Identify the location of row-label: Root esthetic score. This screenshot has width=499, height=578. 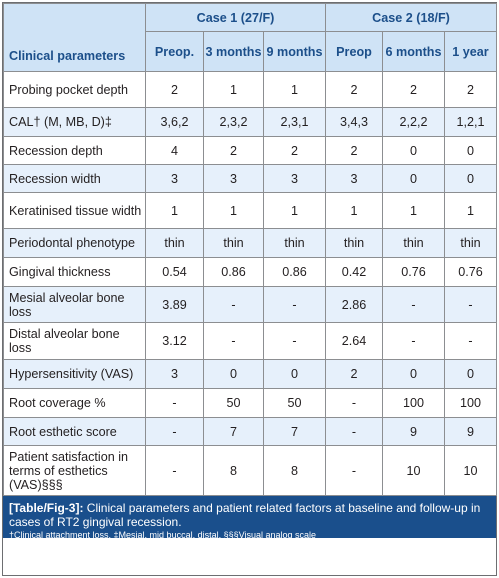
(74, 431).